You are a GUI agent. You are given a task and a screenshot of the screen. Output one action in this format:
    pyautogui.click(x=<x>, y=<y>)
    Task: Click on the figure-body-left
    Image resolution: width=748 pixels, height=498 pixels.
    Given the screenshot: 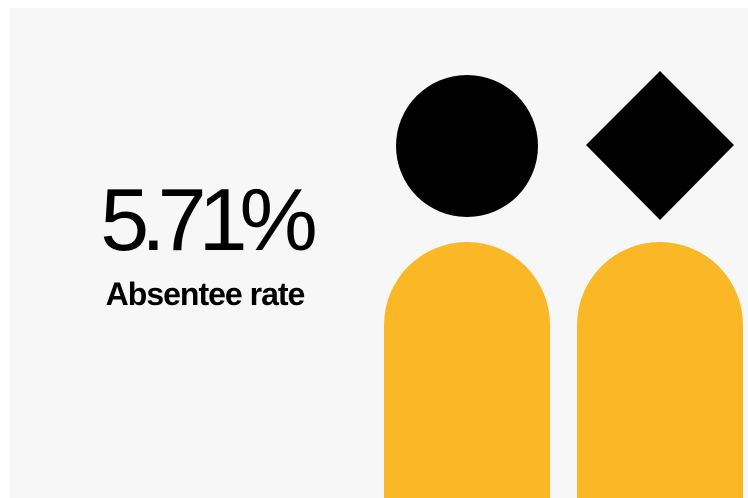 What is the action you would take?
    pyautogui.click(x=467, y=370)
    